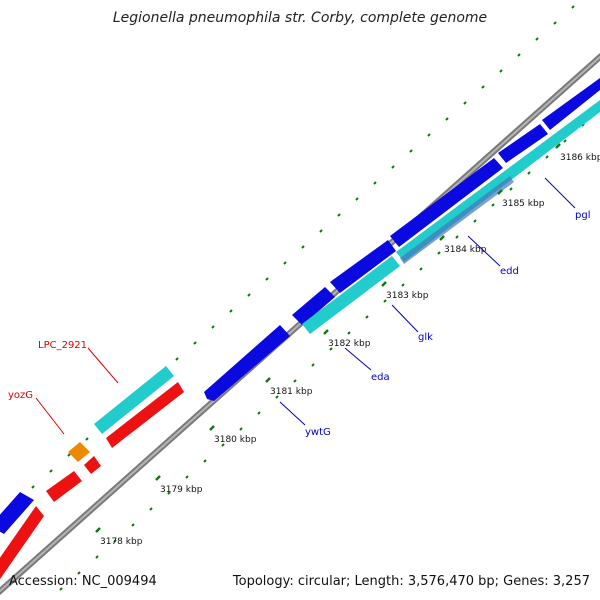  I want to click on gene-forward-edd, so click(446, 202).